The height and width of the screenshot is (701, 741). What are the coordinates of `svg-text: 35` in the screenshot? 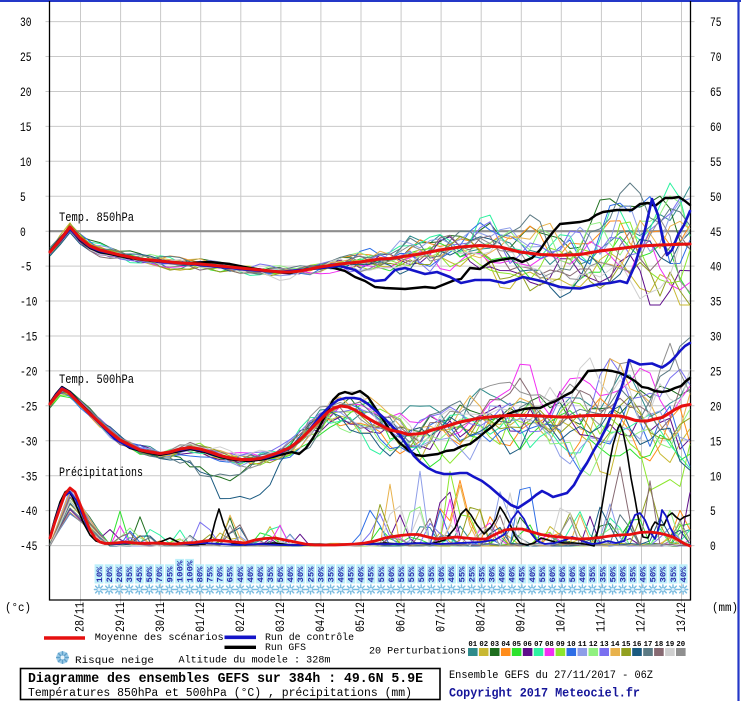 It's located at (716, 302).